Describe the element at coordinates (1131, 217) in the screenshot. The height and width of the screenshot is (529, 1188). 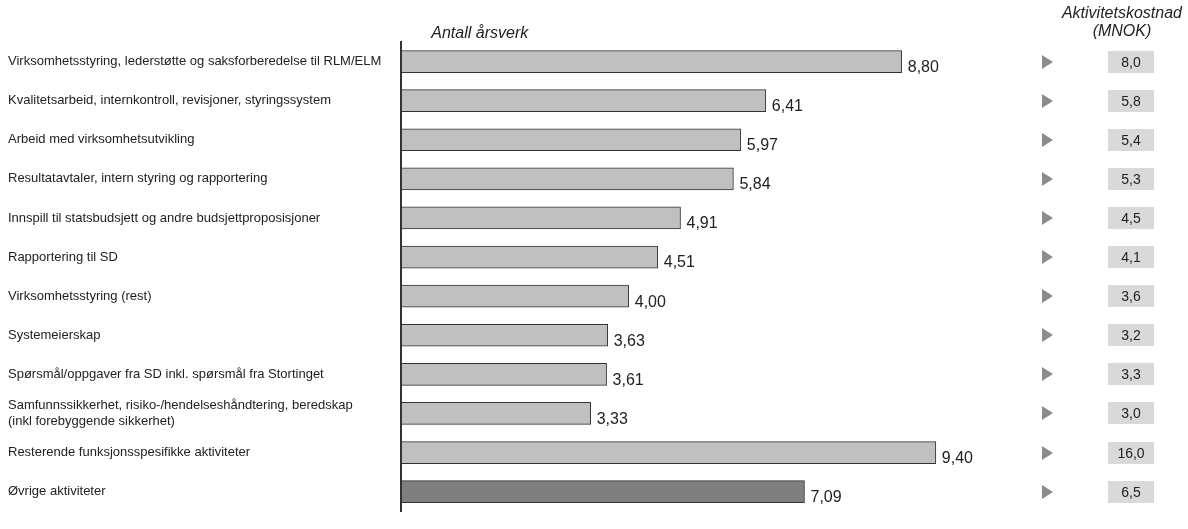
I see `text: 4,5` at that location.